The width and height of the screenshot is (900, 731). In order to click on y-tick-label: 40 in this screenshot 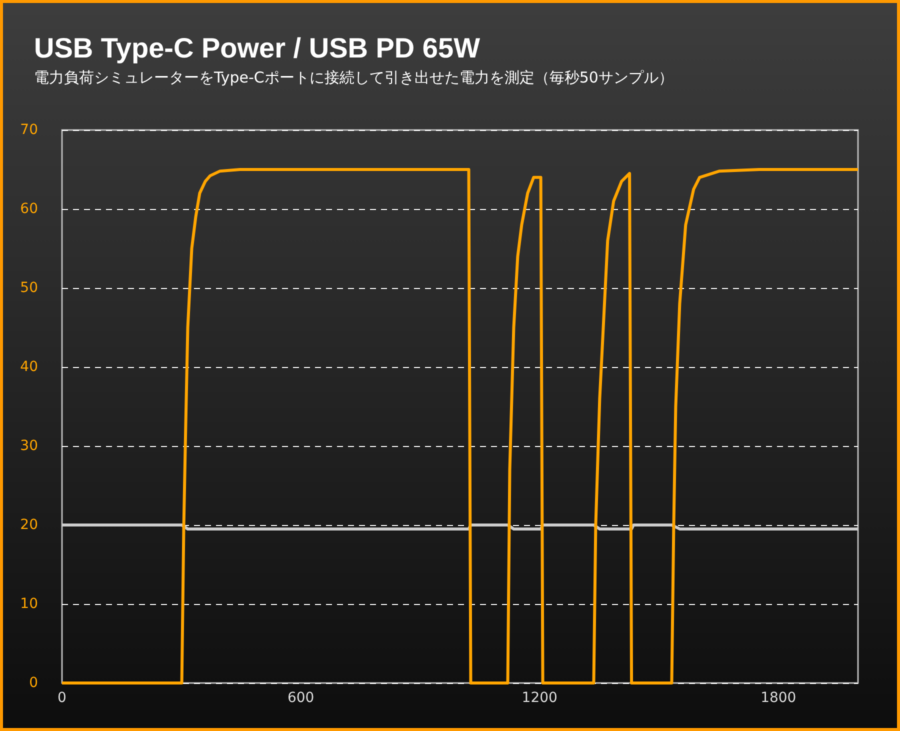, I will do `click(29, 367)`.